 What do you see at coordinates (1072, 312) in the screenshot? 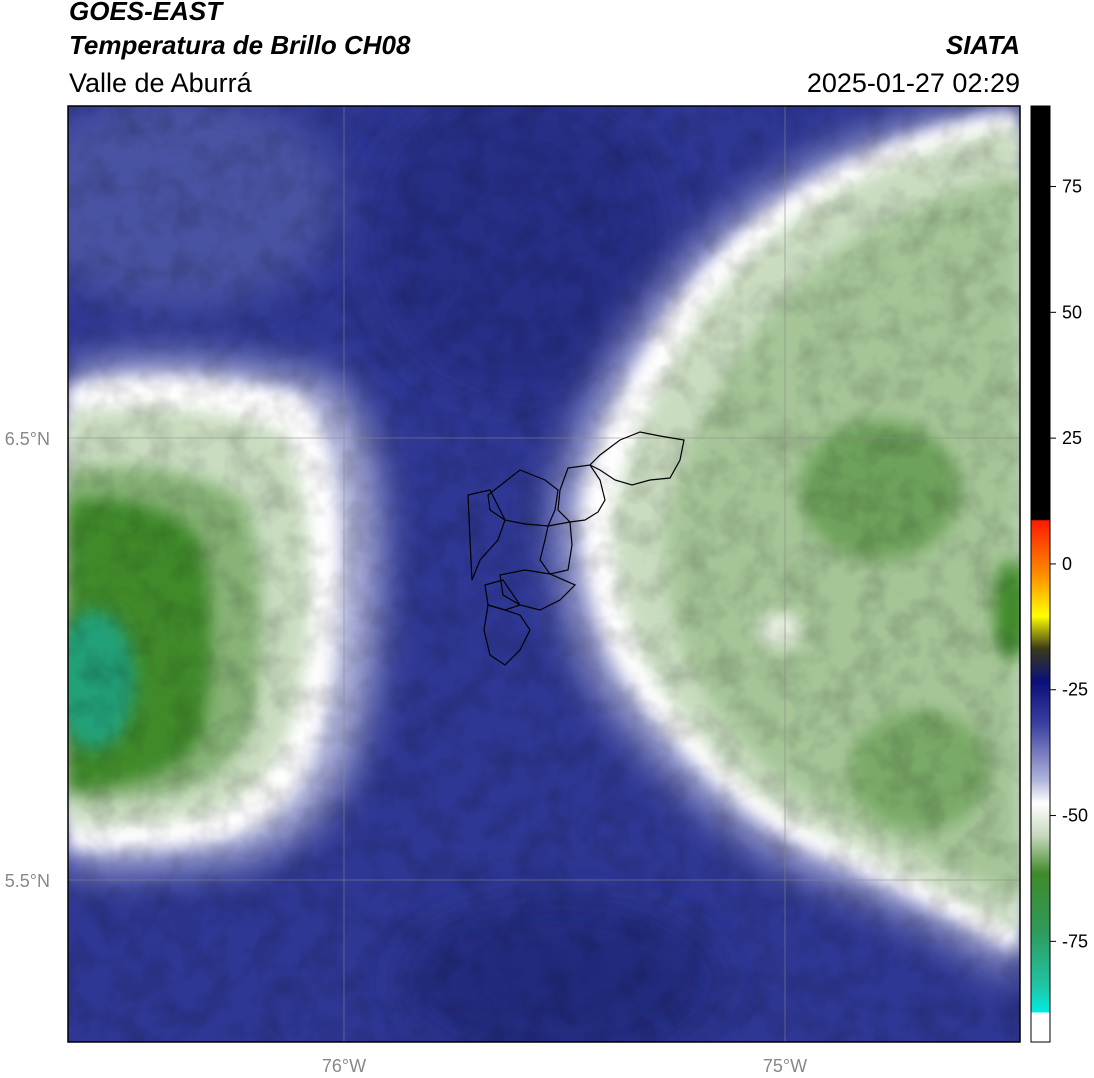
I see `colorbar-tick-label: 50` at bounding box center [1072, 312].